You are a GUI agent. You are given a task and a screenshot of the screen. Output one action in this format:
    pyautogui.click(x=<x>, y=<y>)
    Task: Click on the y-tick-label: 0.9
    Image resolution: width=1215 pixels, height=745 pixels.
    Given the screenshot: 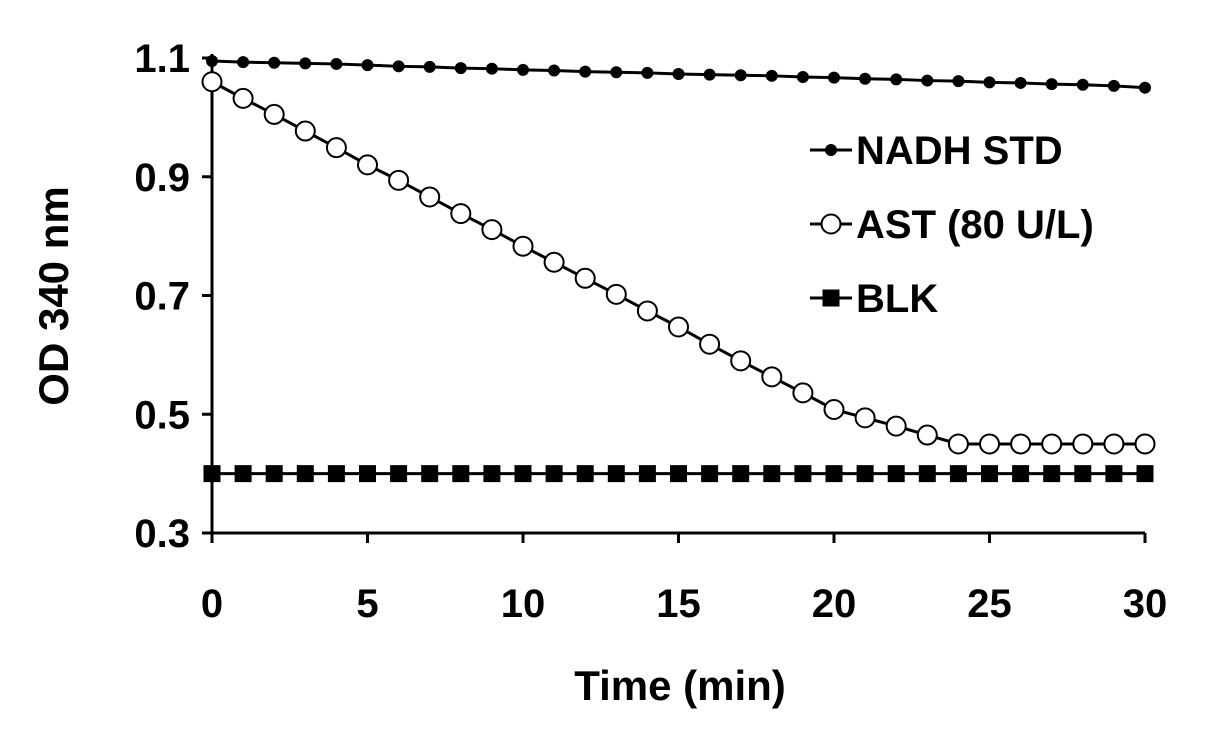 What is the action you would take?
    pyautogui.click(x=162, y=178)
    